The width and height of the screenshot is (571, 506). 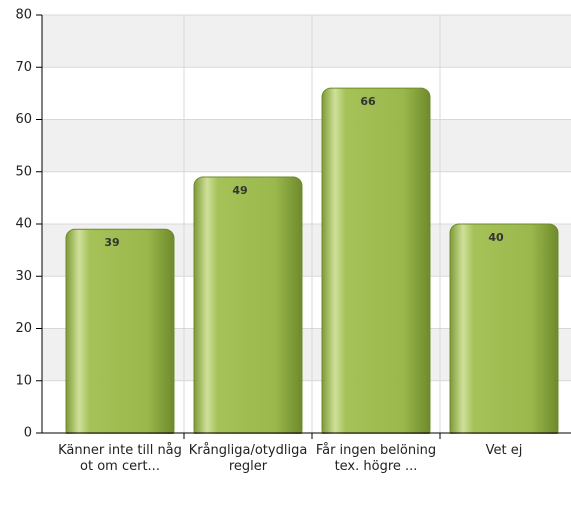 I want to click on x-tick-label: Krångliga/otydliga regler, so click(x=248, y=458).